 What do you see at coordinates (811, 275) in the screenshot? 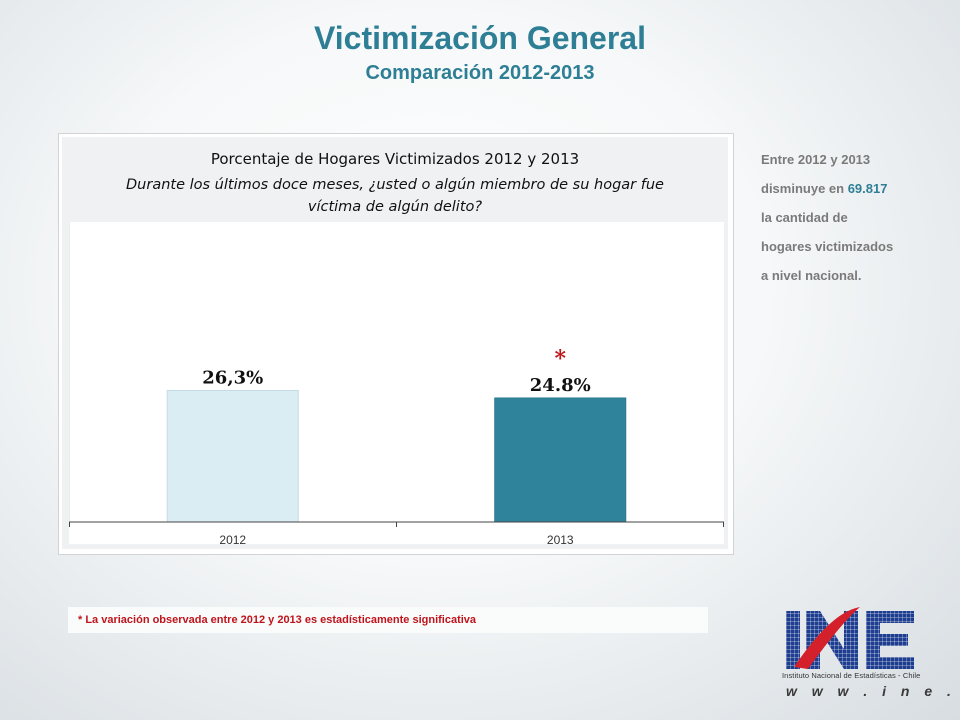
I see `side-note-line5: a nivel nacional.` at bounding box center [811, 275].